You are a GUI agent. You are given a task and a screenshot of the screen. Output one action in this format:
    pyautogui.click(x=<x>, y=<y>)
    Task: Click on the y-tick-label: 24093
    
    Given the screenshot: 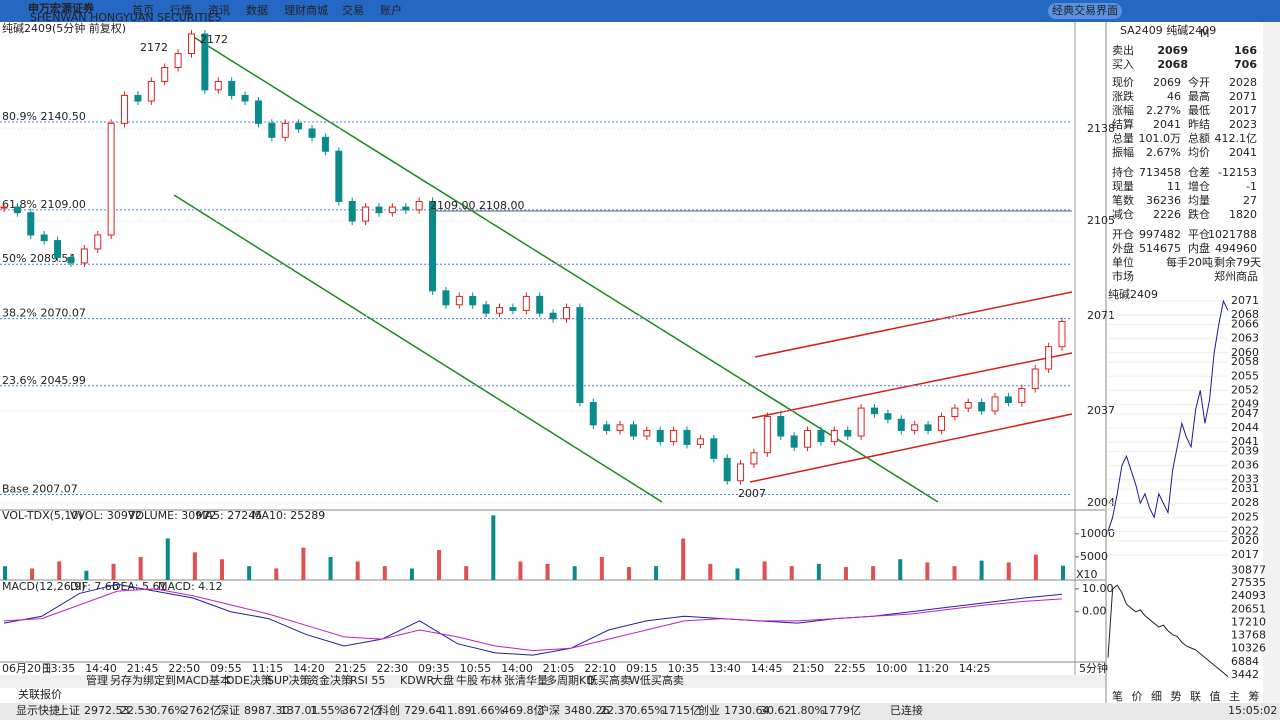 What is the action you would take?
    pyautogui.click(x=1248, y=595)
    